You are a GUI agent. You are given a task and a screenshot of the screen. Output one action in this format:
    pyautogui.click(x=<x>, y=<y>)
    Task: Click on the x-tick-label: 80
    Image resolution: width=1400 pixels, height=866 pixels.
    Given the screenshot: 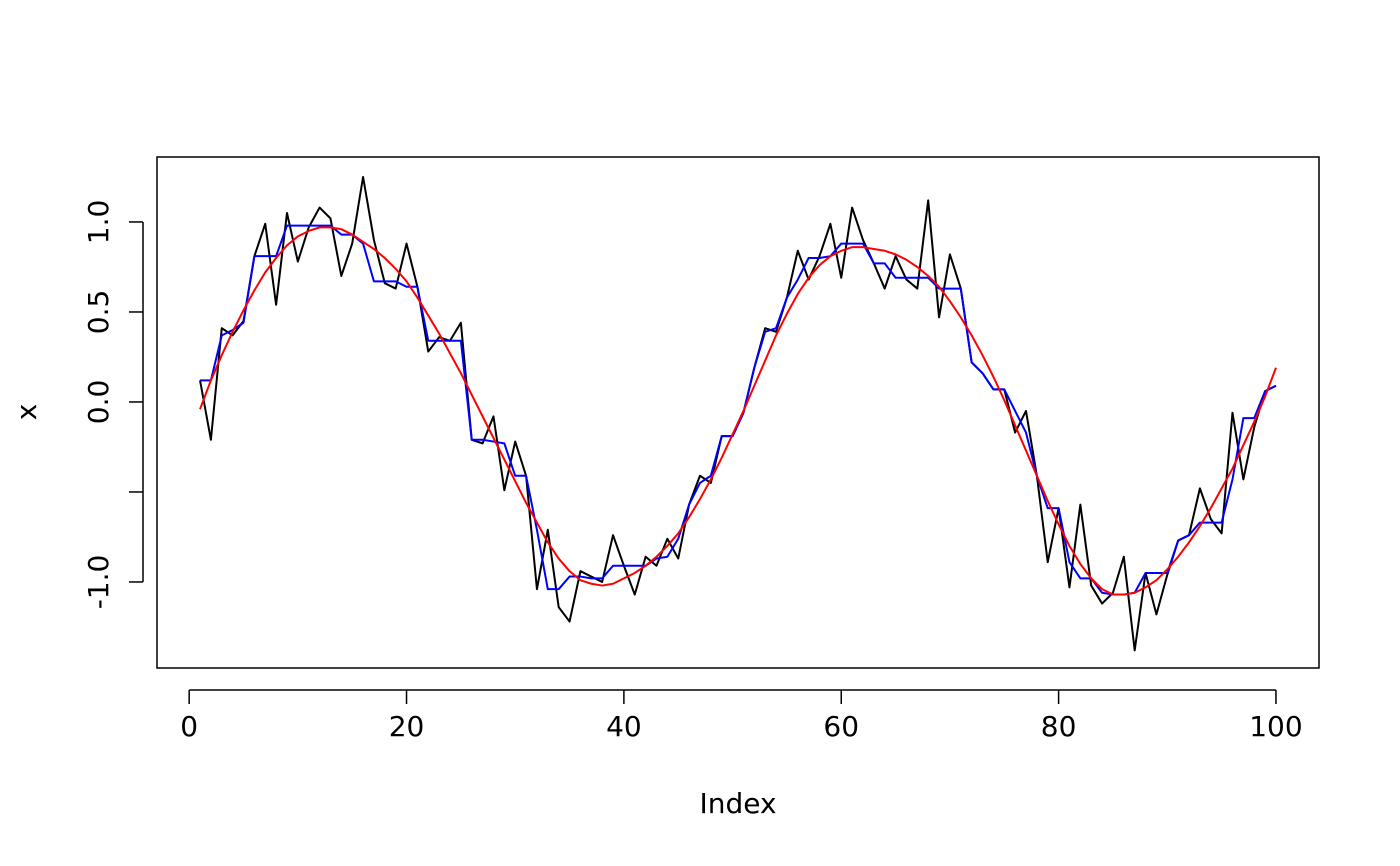 What is the action you would take?
    pyautogui.click(x=1059, y=726)
    